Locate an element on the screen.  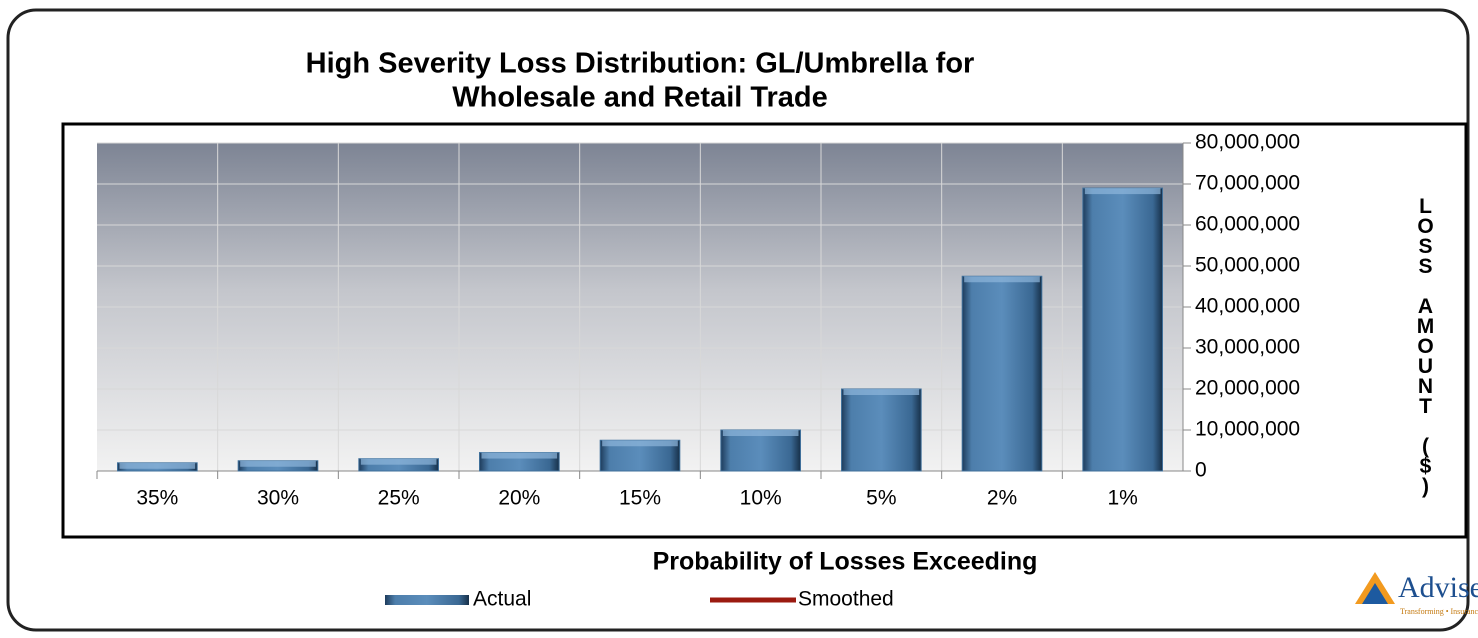
y-tick-label: 20,000,000 is located at coordinates (1247, 388).